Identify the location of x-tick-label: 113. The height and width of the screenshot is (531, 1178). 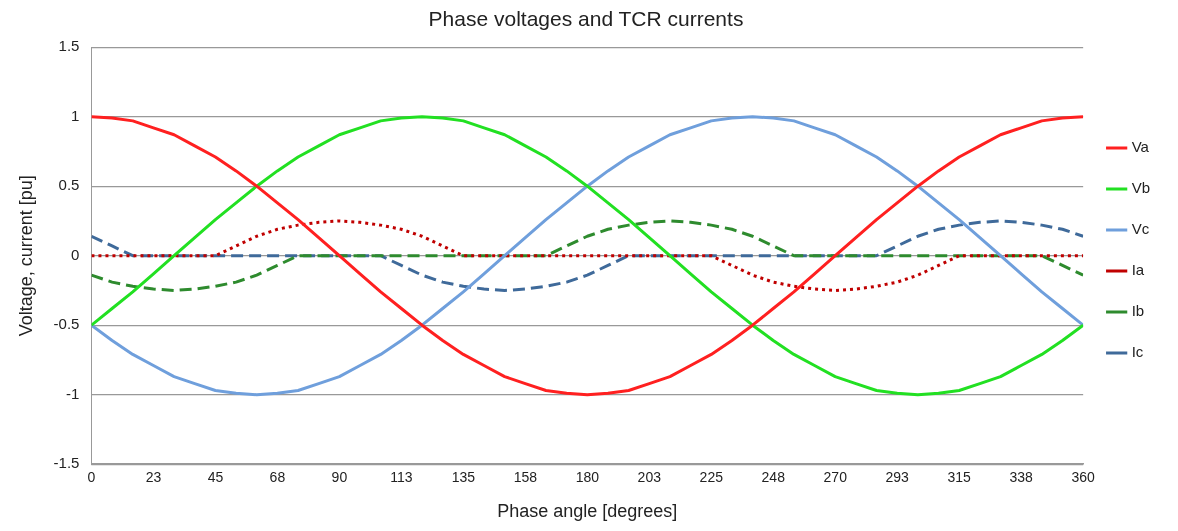
(401, 477).